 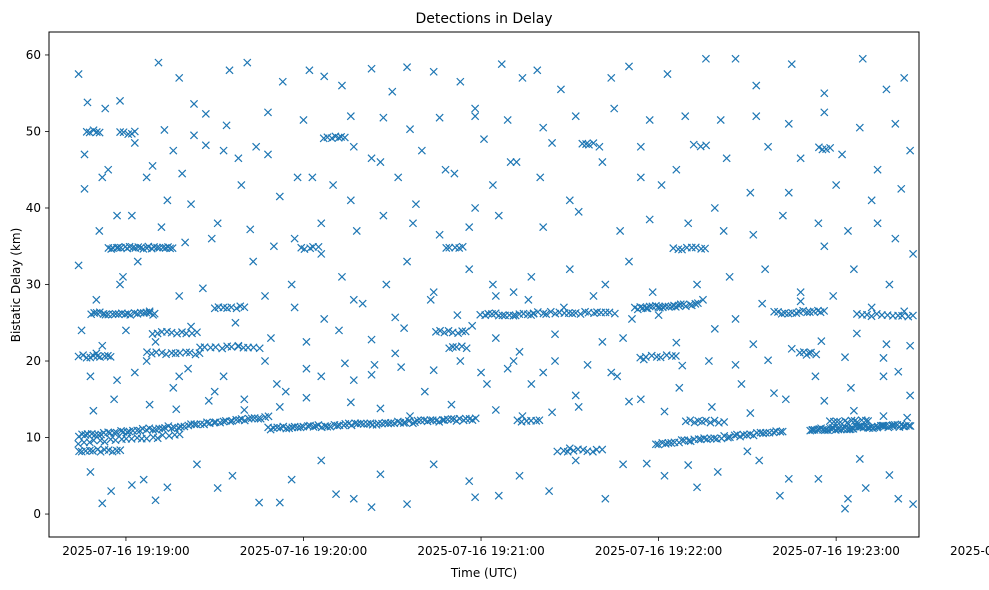 I want to click on y-tick-label: 20, so click(x=33, y=361).